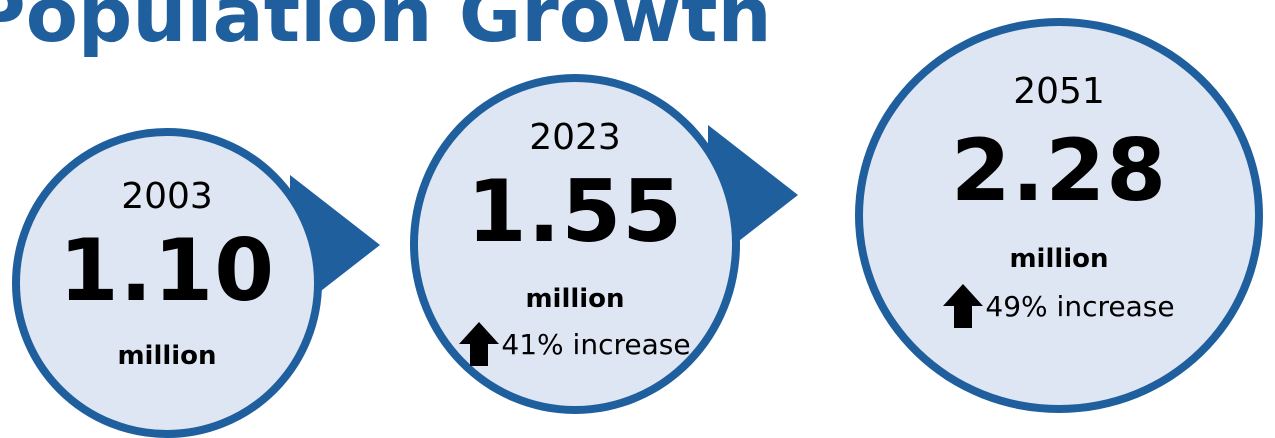 This screenshot has height=438, width=1275. I want to click on bubble-value: 2.28, so click(1059, 171).